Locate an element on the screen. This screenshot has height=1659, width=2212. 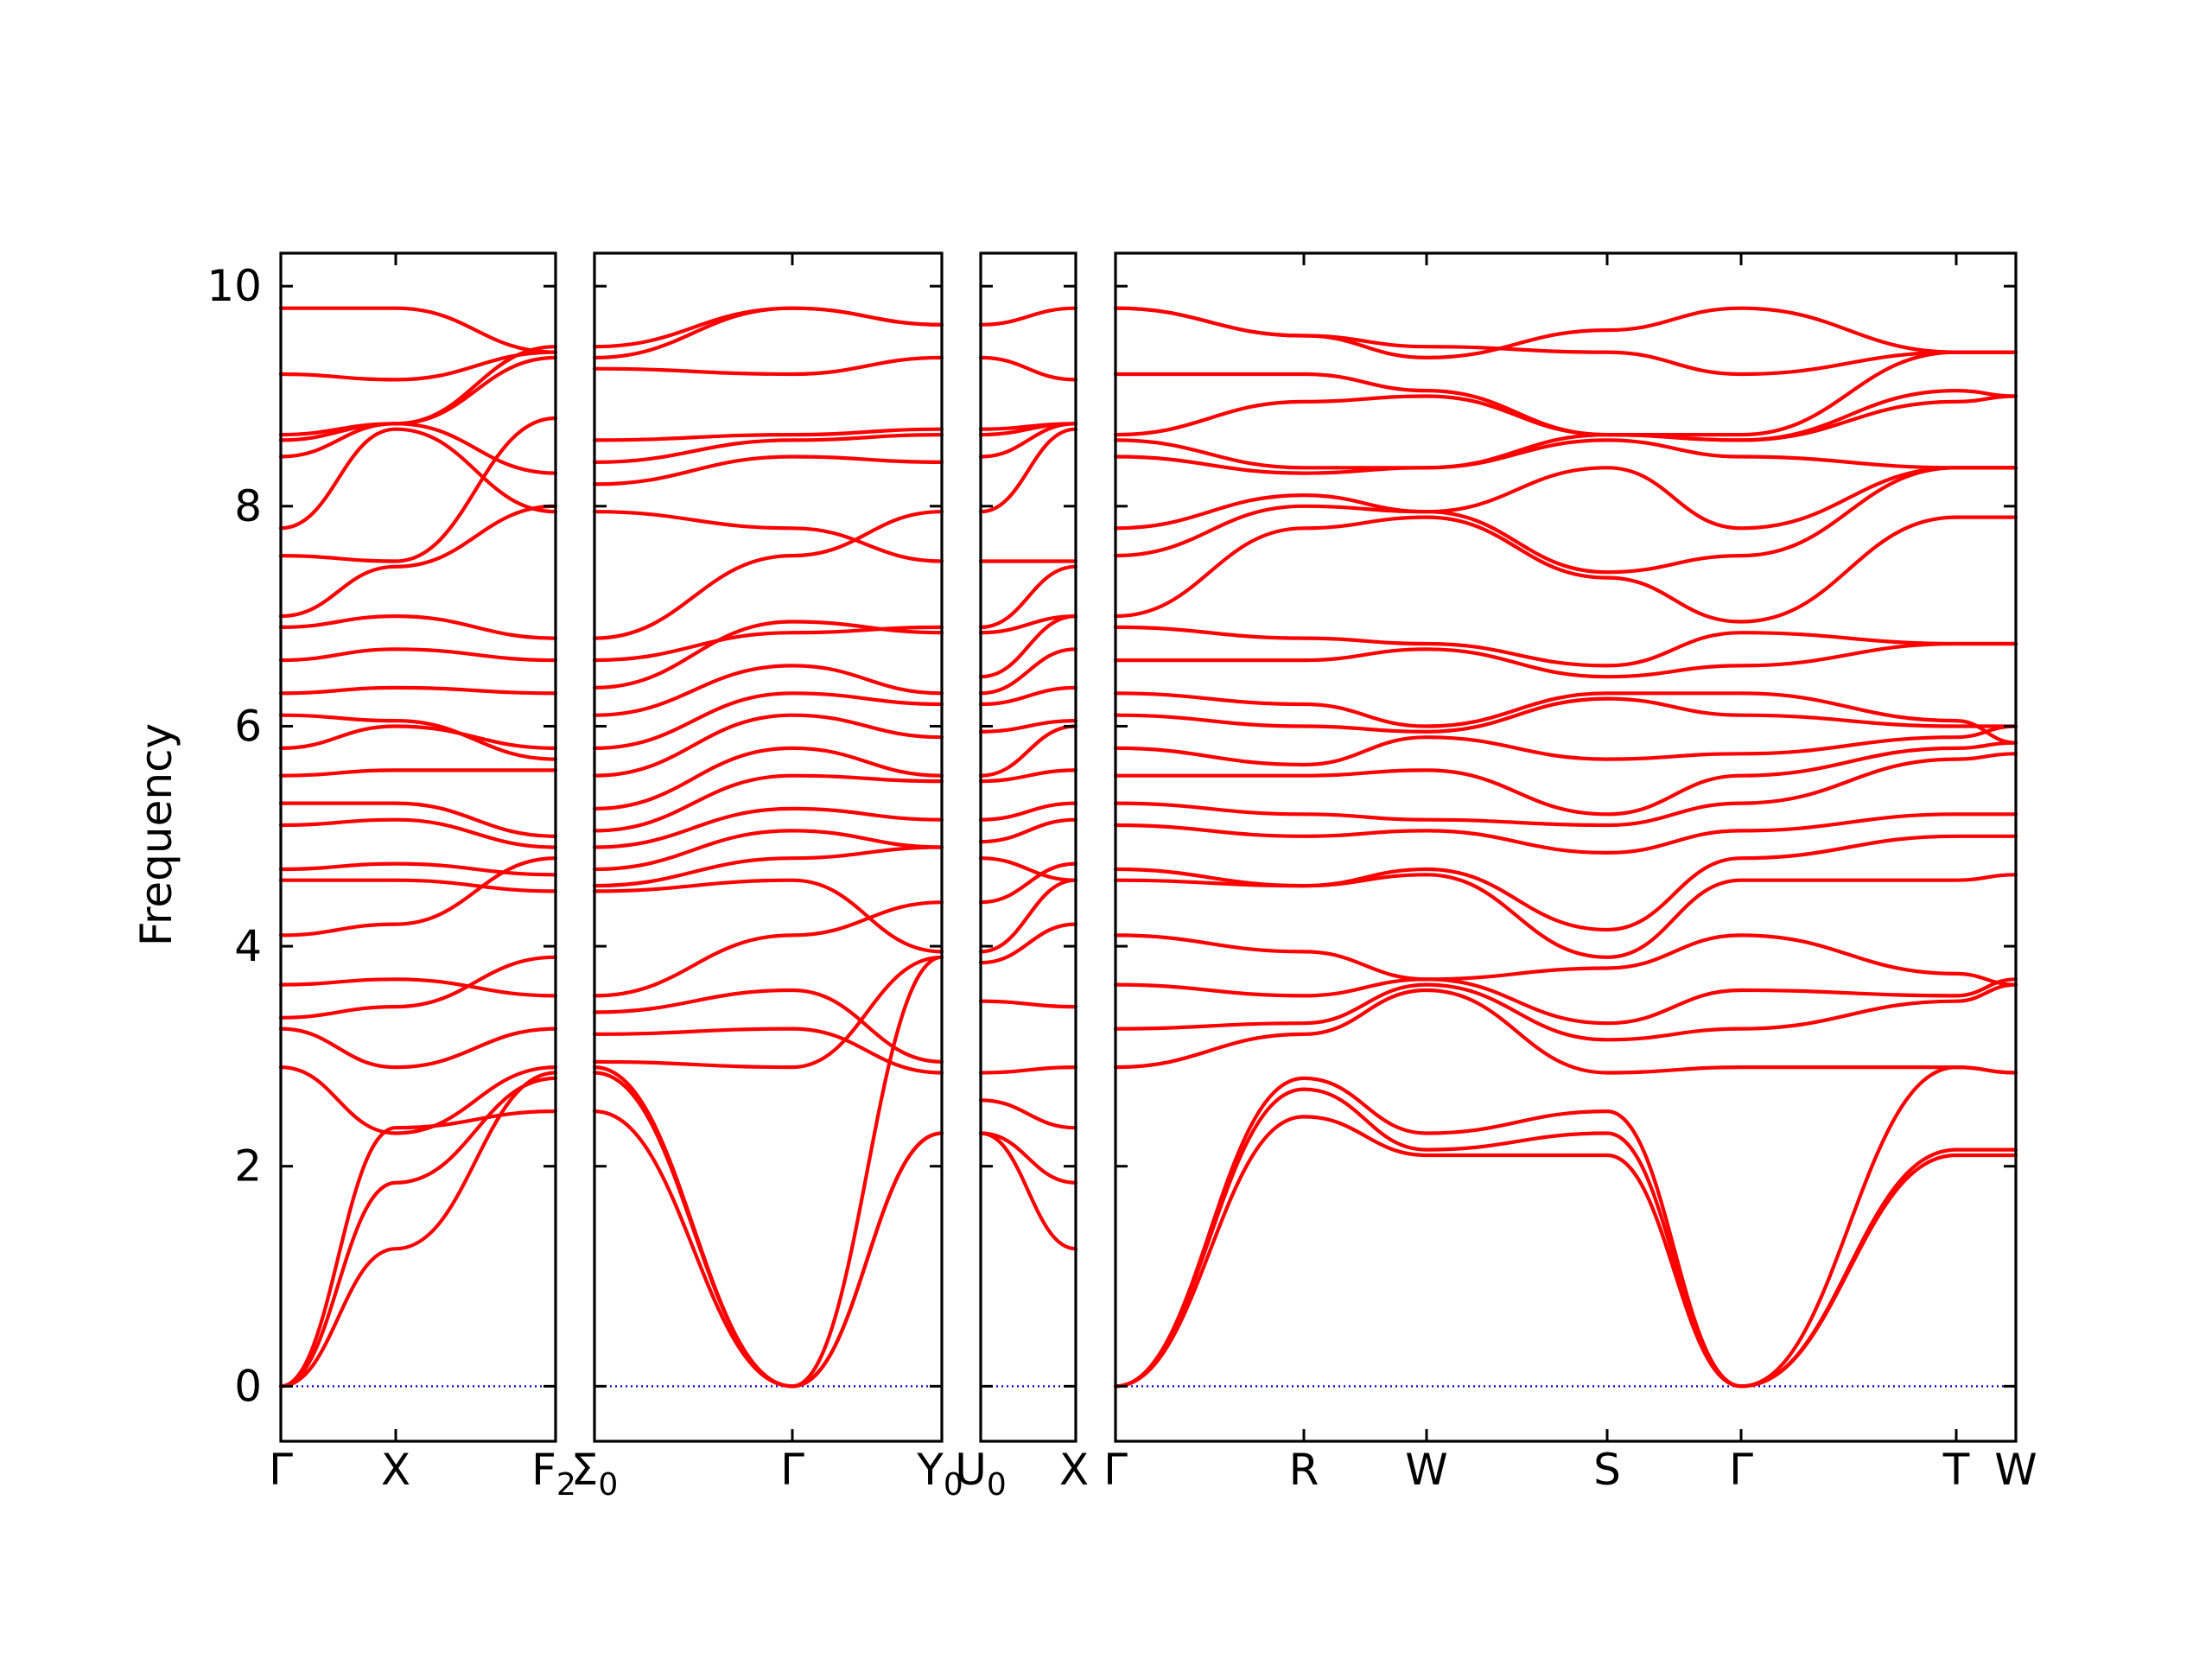
y-tick-label: 6 is located at coordinates (248, 726).